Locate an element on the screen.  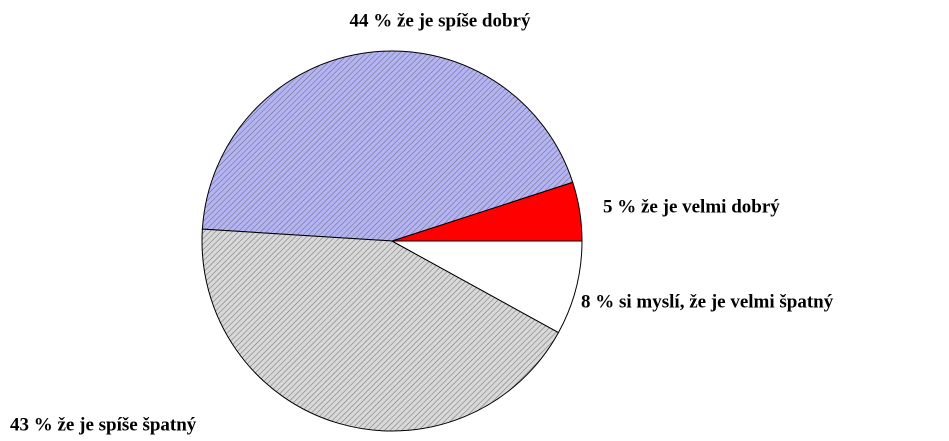
slice-label: 43 % že je spíše špatný is located at coordinates (103, 424).